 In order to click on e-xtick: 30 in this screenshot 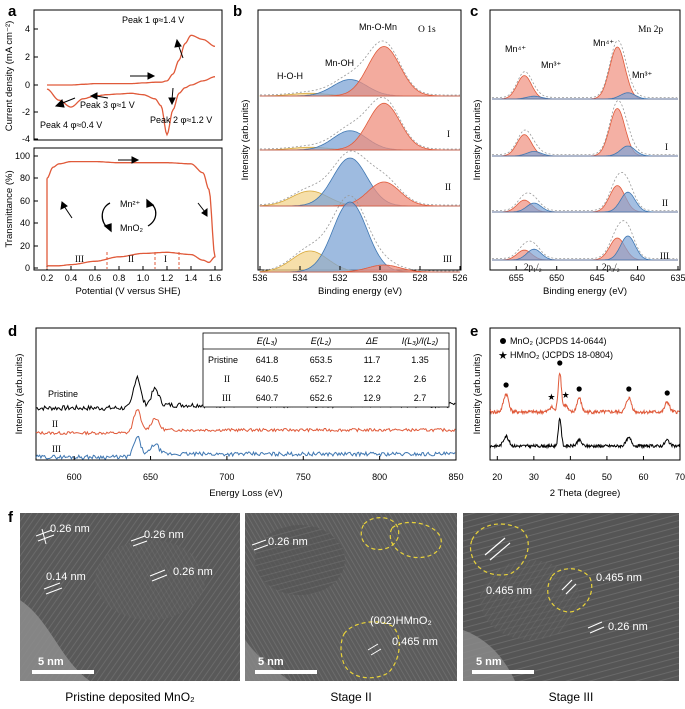, I will do `click(534, 477)`.